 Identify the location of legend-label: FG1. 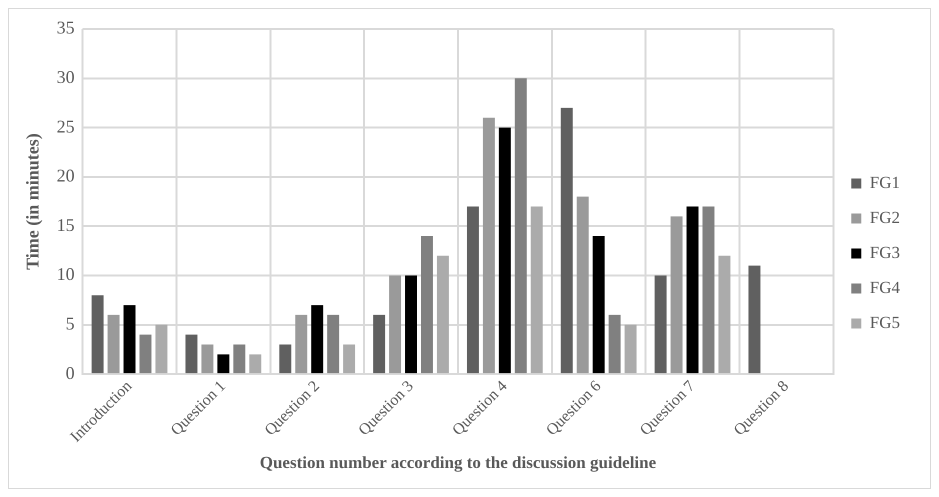
(885, 182).